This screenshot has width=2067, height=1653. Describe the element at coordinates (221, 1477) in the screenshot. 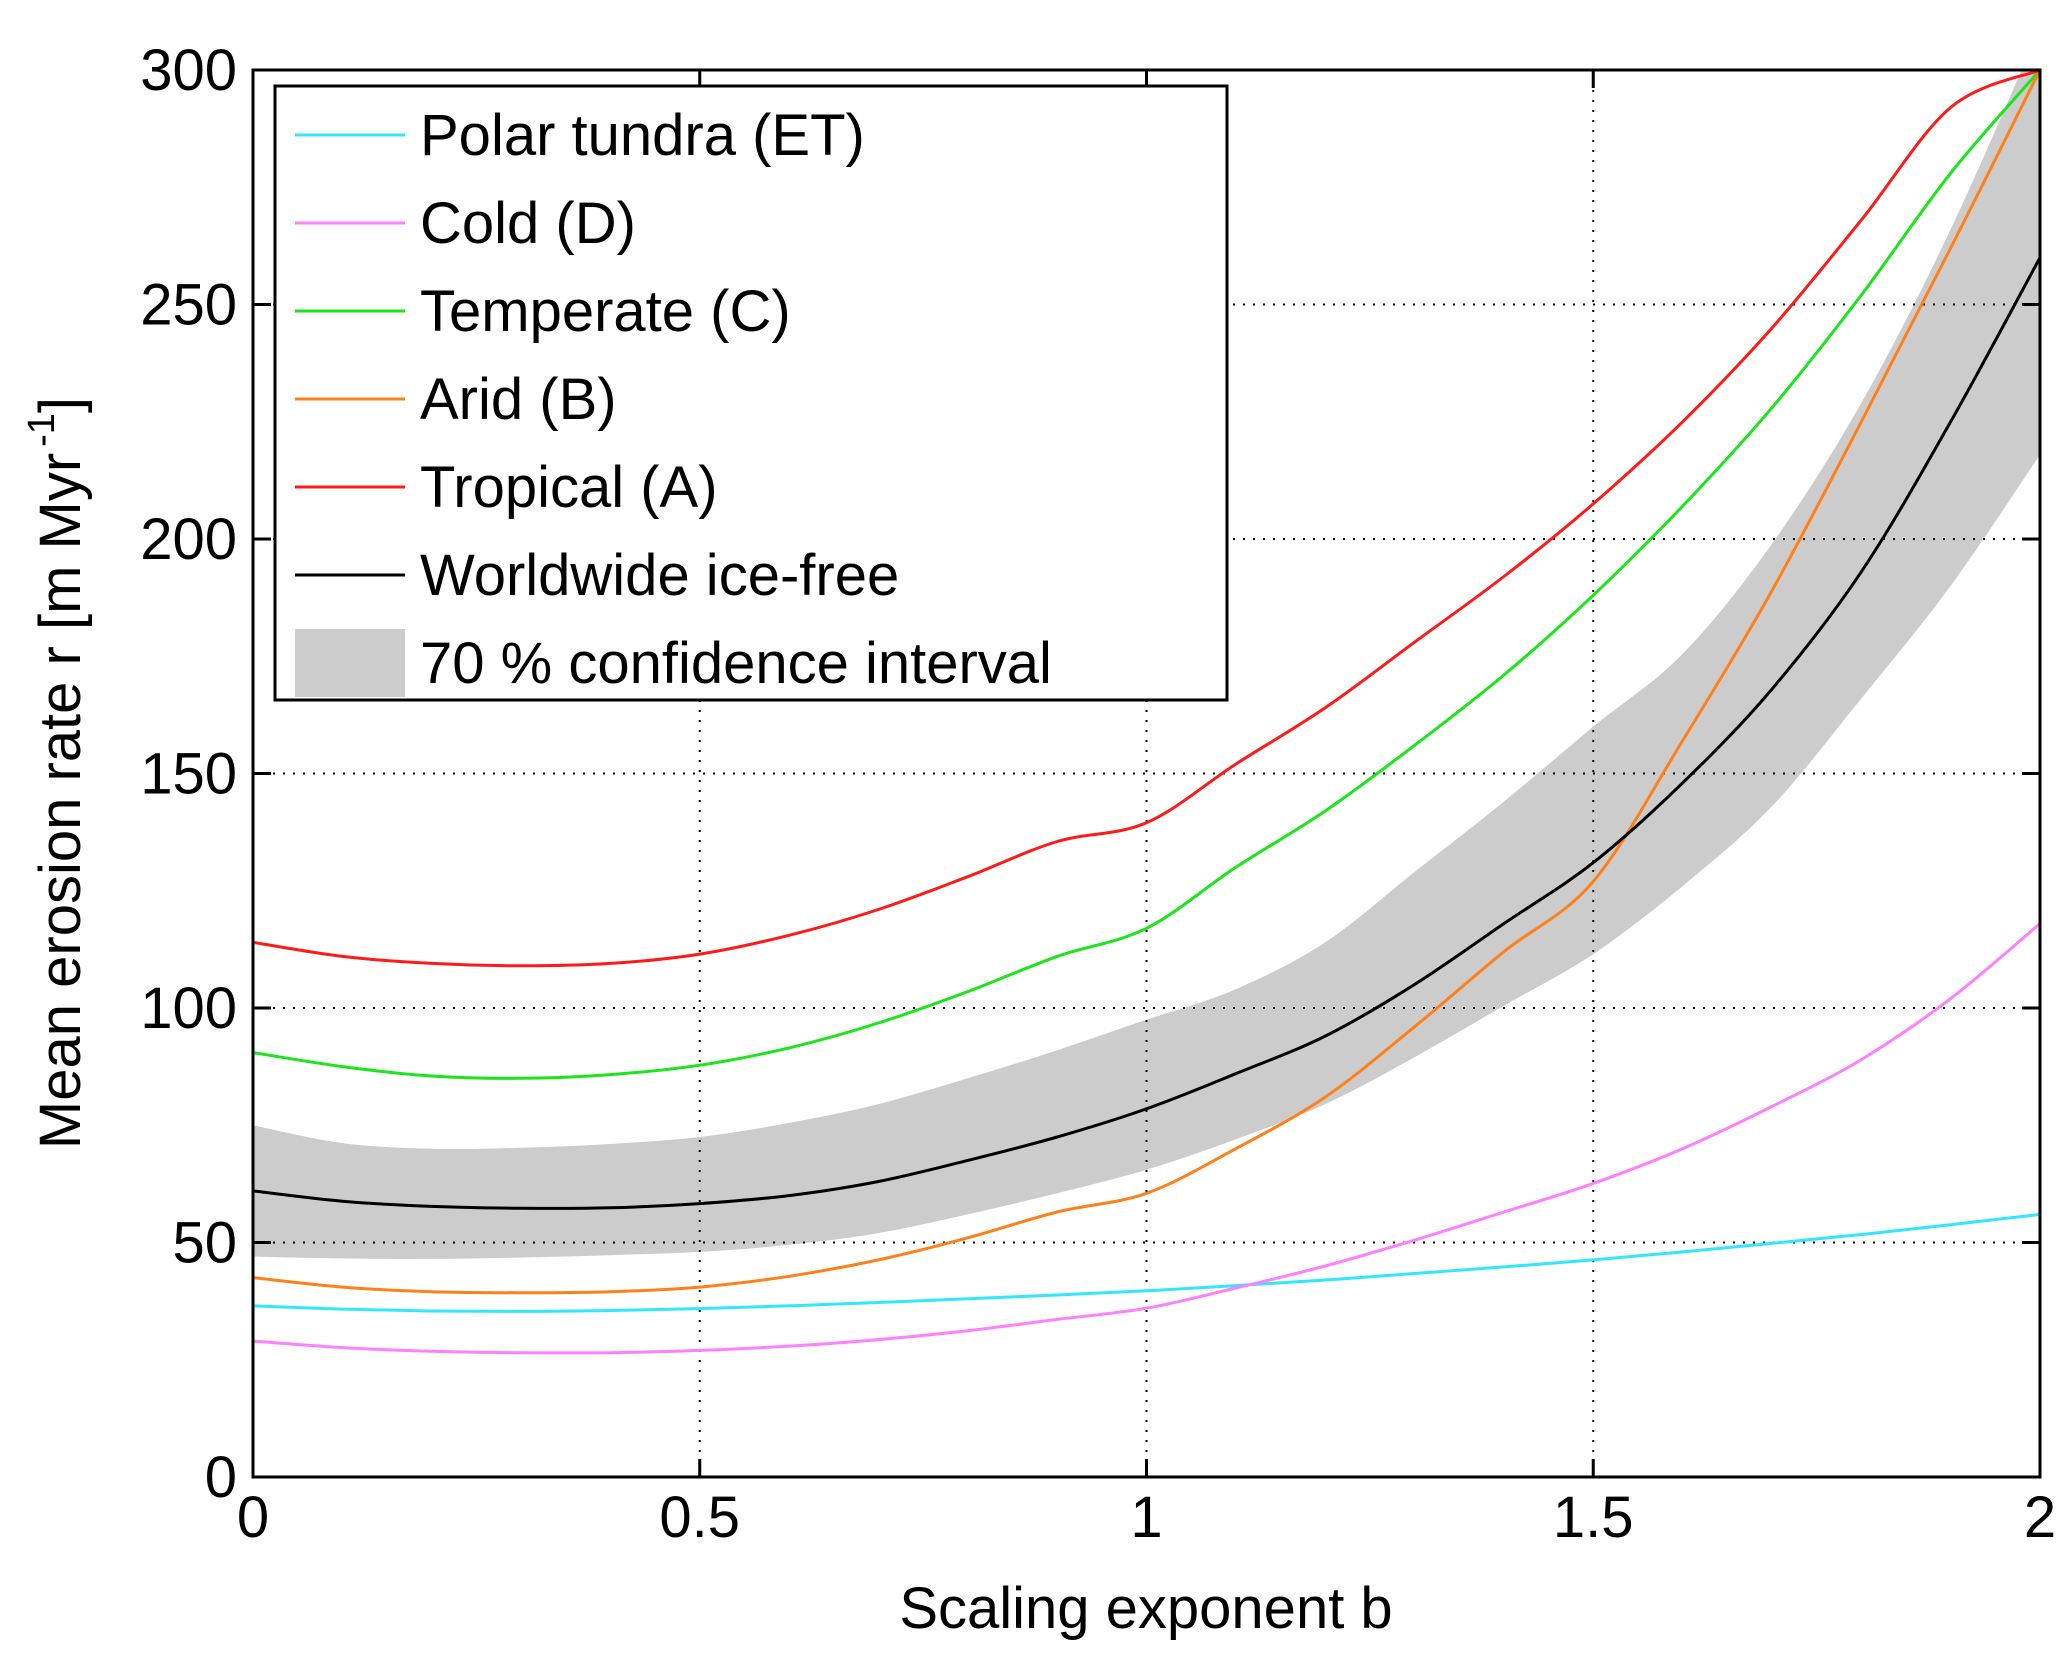

I see `y-tick-label: 0` at that location.